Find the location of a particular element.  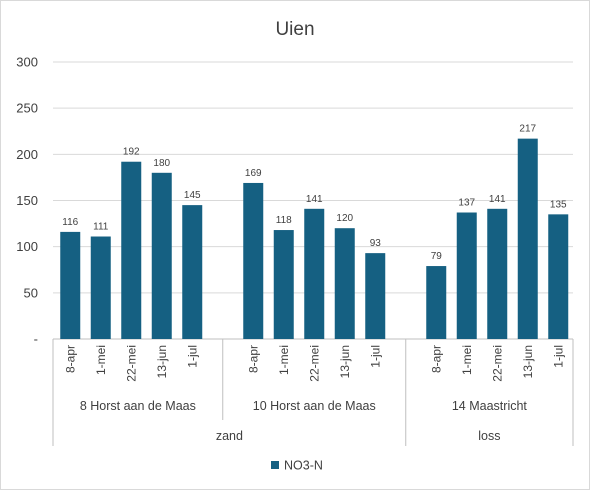

y-axis-ticks: - 50 100 150 200 250 300 is located at coordinates (27, 201).